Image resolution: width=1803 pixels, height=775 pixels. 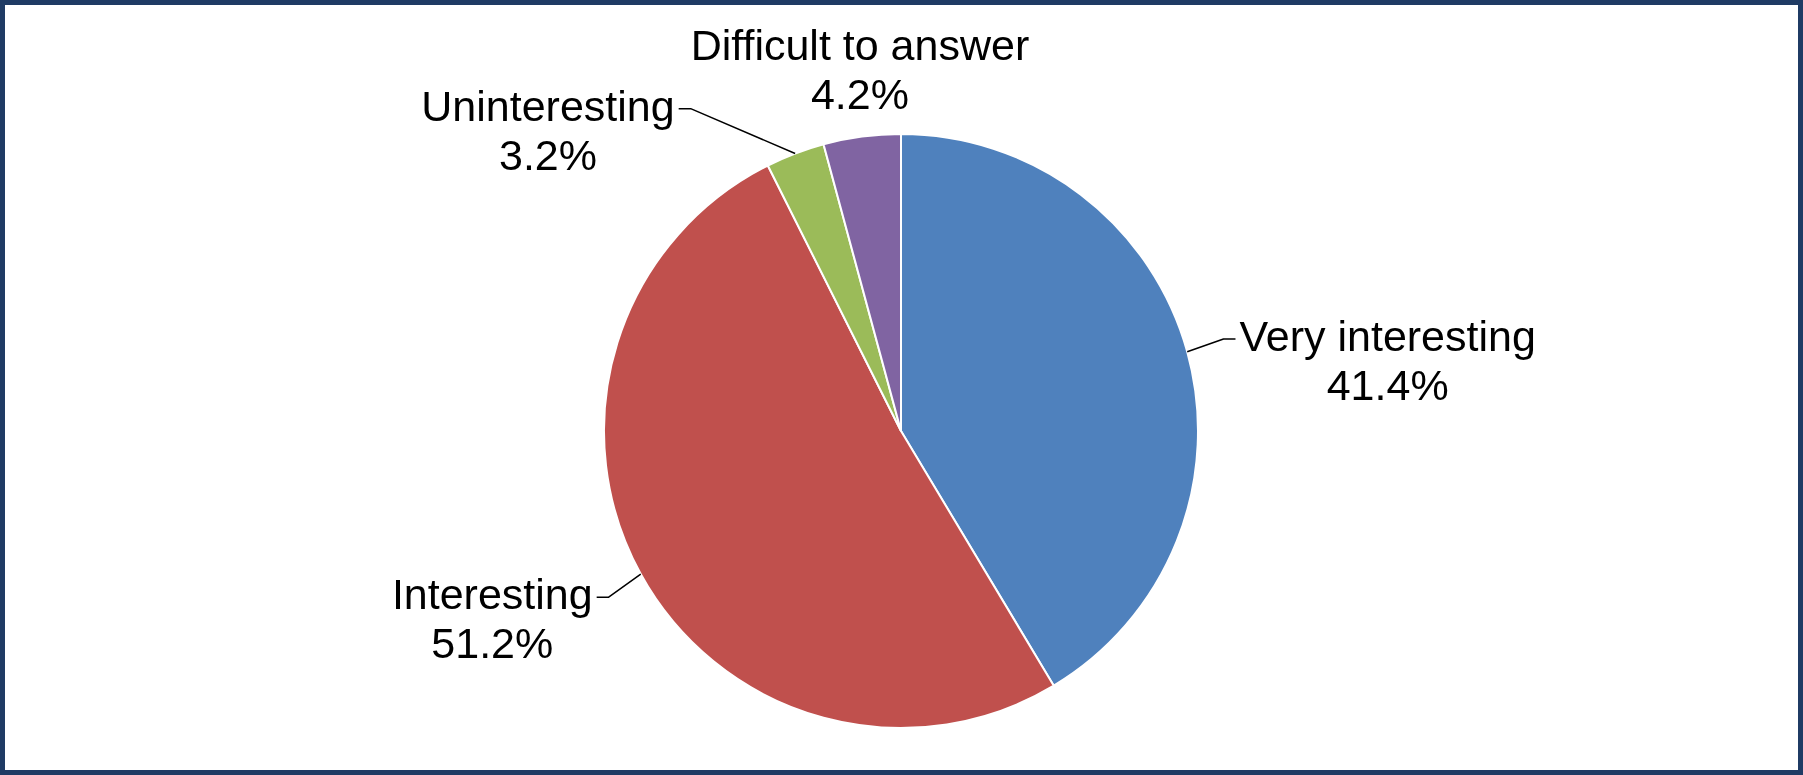 What do you see at coordinates (1387, 384) in the screenshot?
I see `data-label: 41.4%` at bounding box center [1387, 384].